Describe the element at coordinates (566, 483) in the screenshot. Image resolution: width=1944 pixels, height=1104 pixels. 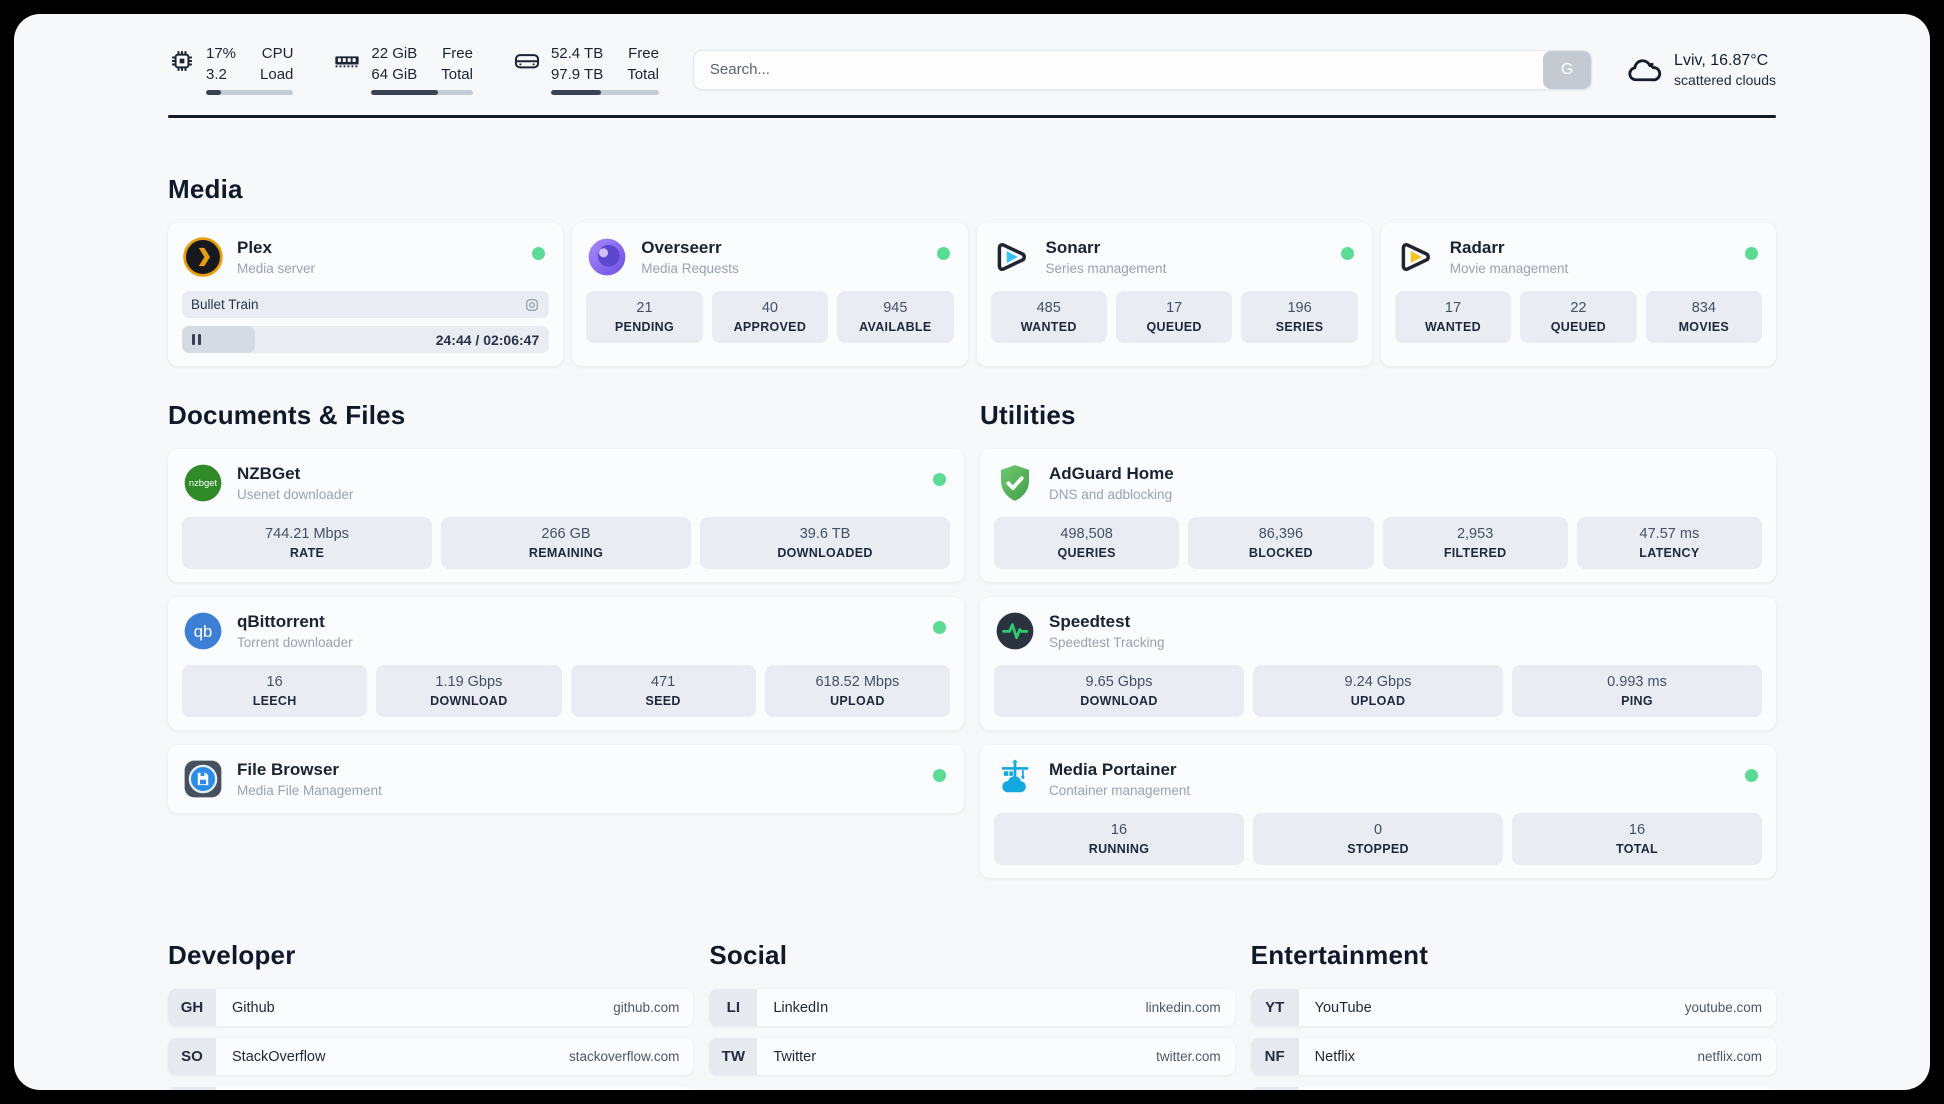
I see `app-link-nzbget: nzbget NZBGet Usenet downloader` at that location.